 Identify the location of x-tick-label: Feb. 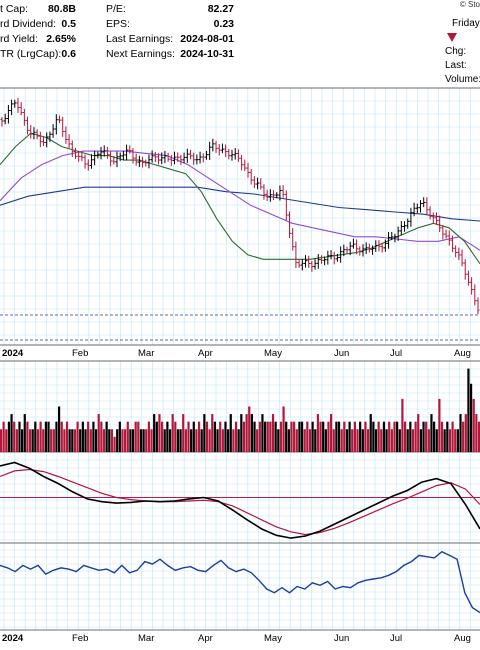
(80, 353).